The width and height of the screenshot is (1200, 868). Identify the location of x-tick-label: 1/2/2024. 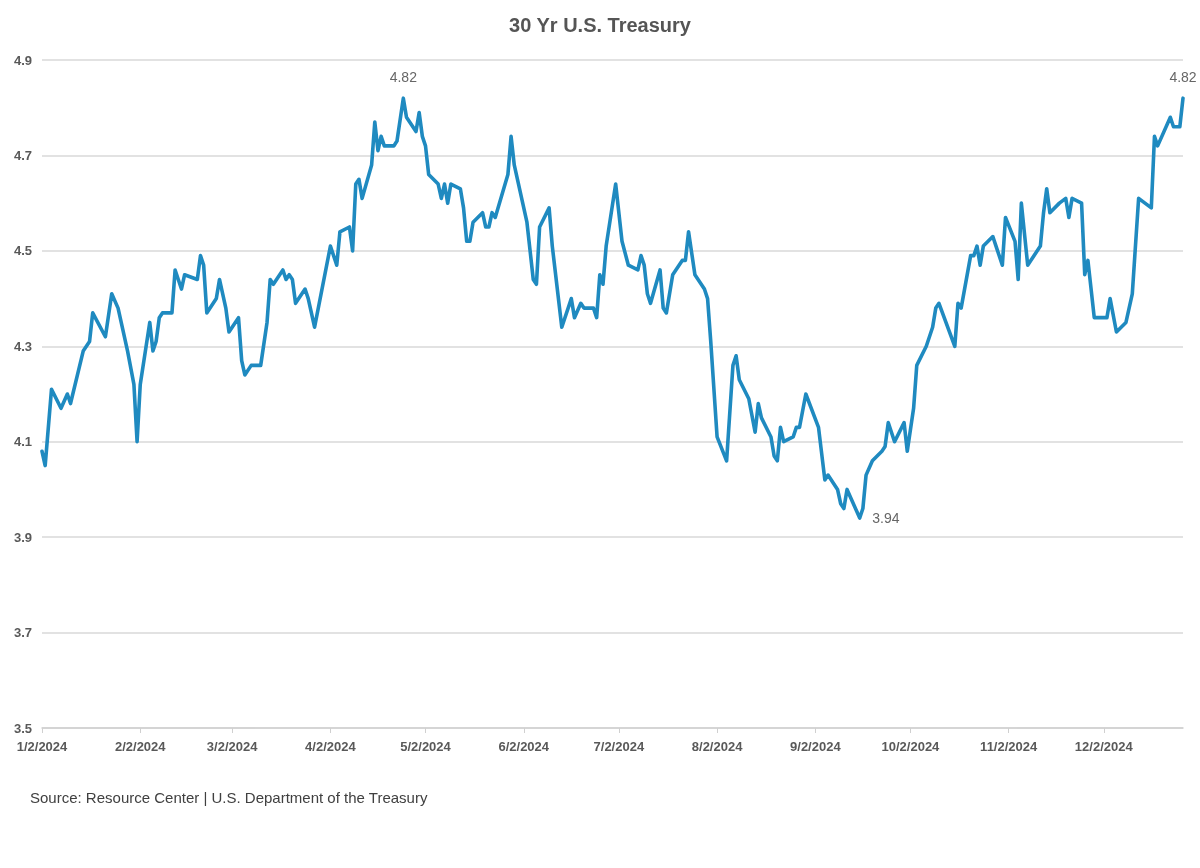
(42, 746).